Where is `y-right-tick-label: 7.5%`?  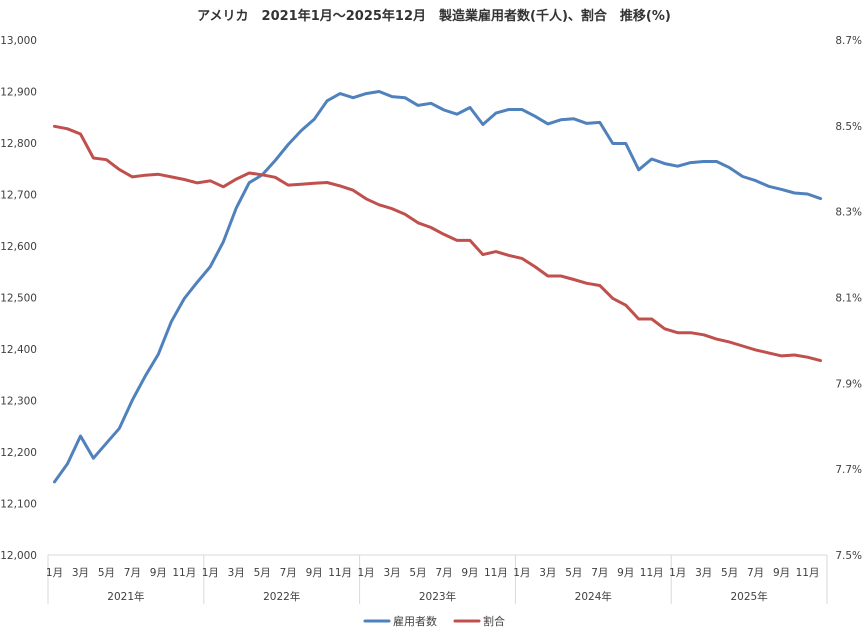
y-right-tick-label: 7.5% is located at coordinates (848, 556).